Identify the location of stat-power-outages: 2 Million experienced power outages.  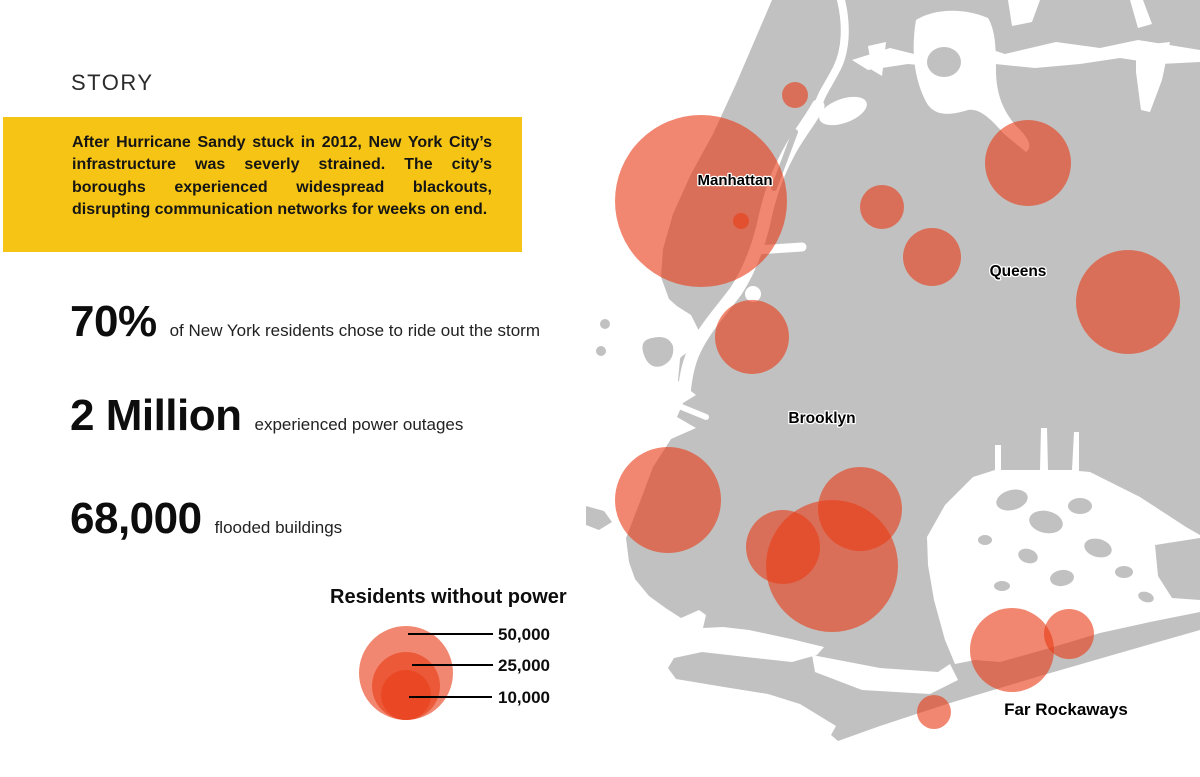
(266, 416).